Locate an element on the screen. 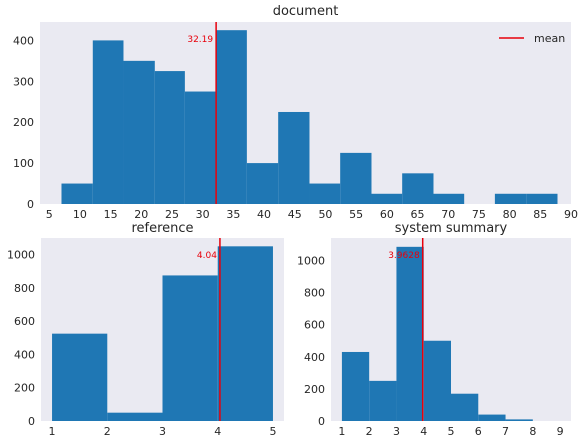  x-ticks-reference: 1 2 3 4 5 is located at coordinates (163, 431).